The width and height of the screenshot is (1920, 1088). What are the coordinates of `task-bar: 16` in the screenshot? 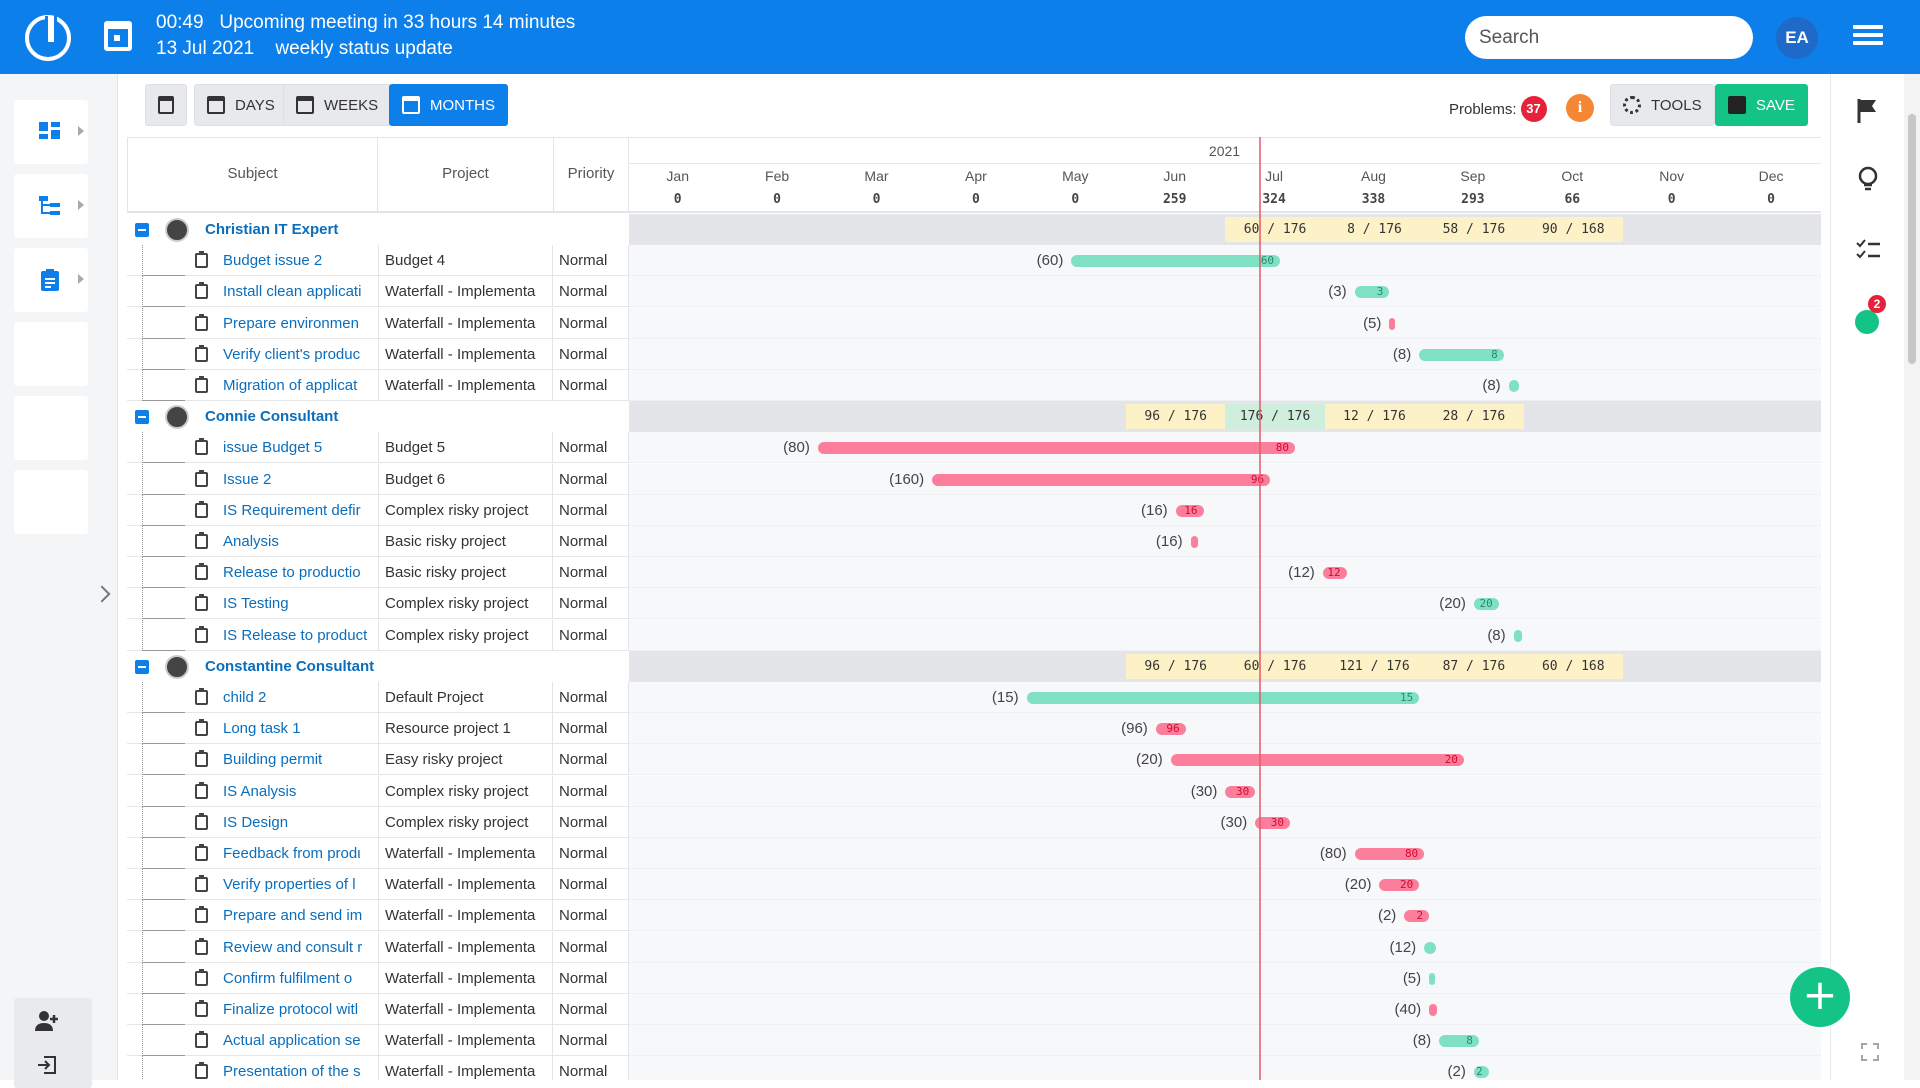 It's located at (1189, 510).